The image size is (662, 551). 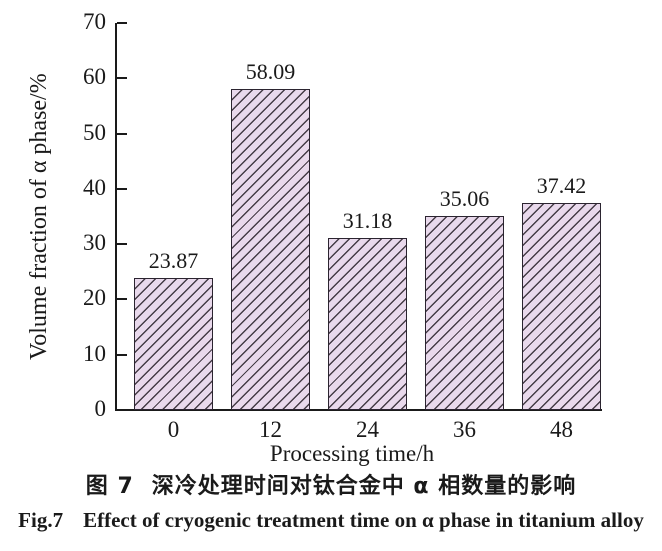 I want to click on x-tick-label: 48, so click(x=561, y=429).